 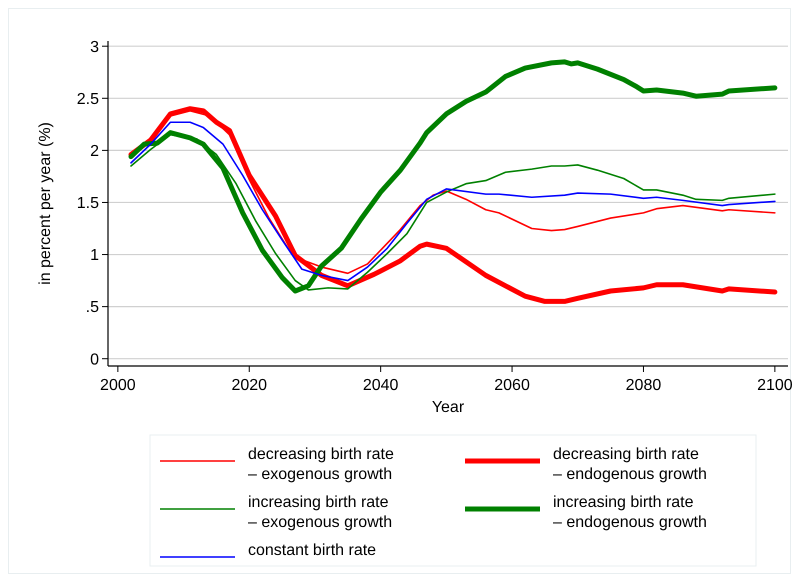 I want to click on x-axis-title: Year, so click(x=448, y=407).